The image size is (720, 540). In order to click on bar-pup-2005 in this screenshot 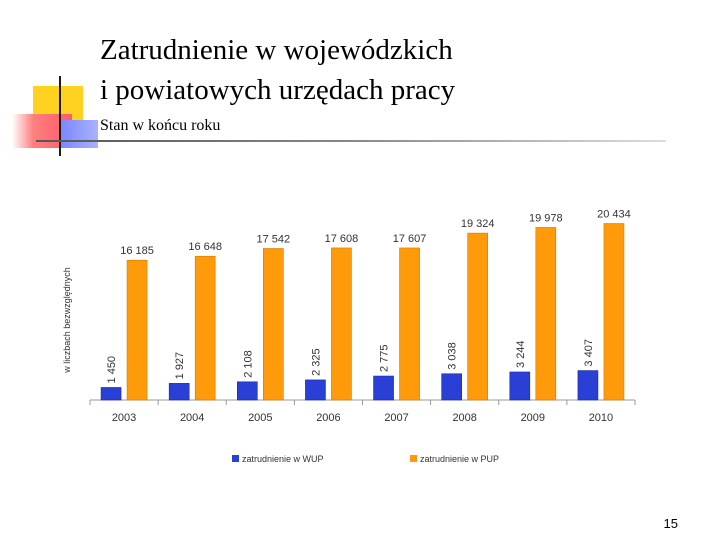, I will do `click(273, 324)`.